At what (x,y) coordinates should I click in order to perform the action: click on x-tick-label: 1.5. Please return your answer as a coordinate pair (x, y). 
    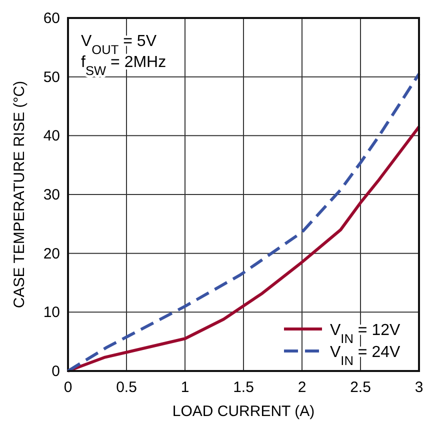
    Looking at the image, I should click on (243, 387).